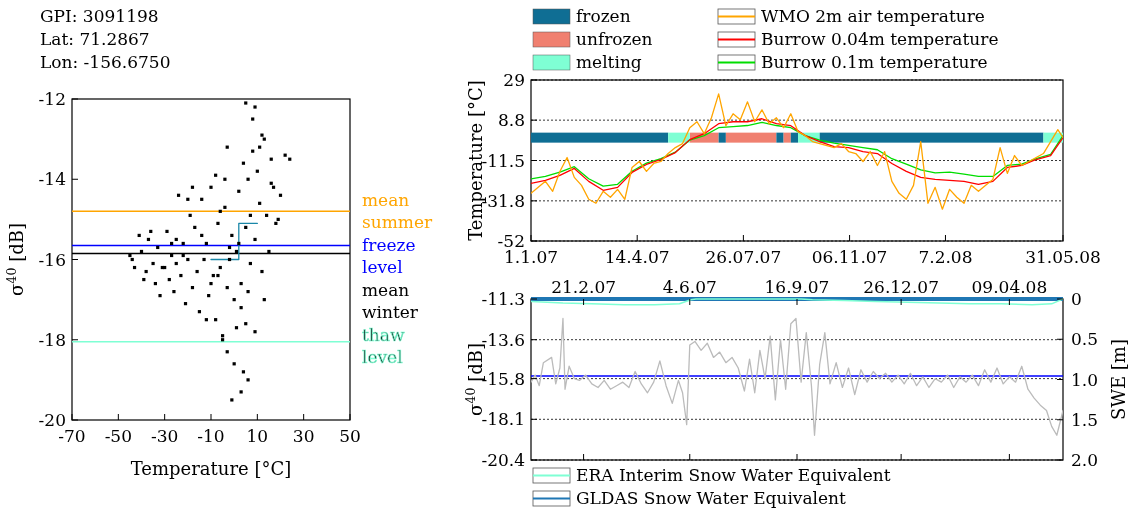 The width and height of the screenshot is (1133, 508). What do you see at coordinates (514, 80) in the screenshot?
I see `y-tick-label: 29` at bounding box center [514, 80].